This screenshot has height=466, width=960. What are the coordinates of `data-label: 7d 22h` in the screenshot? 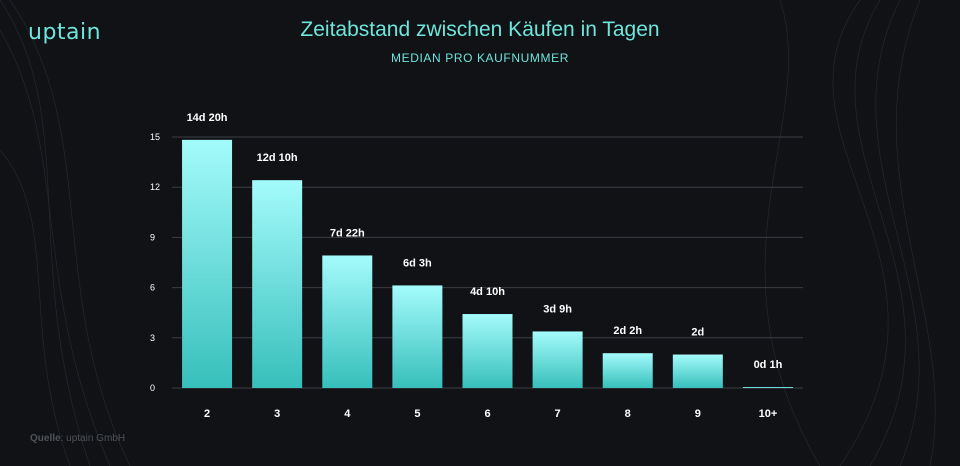 It's located at (347, 233).